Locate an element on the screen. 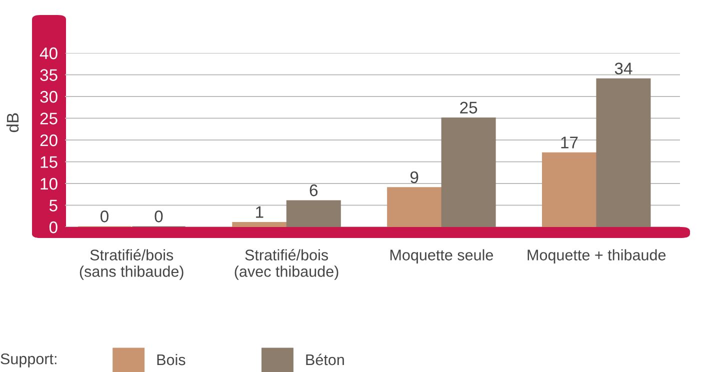 Image resolution: width=701 pixels, height=372 pixels. y-tick-label: 40 is located at coordinates (49, 53).